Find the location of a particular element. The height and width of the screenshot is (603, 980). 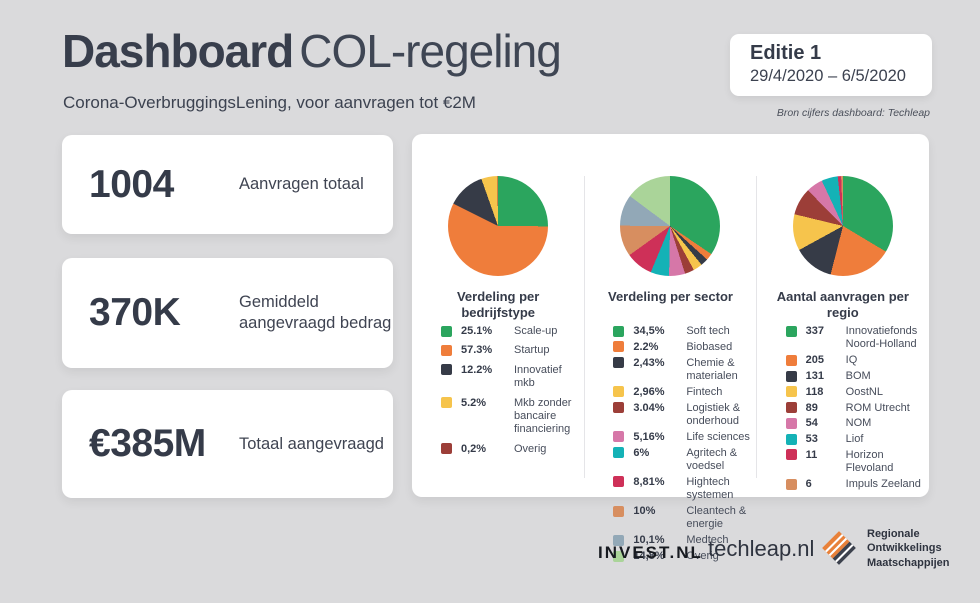

legend-value: 6% is located at coordinates (641, 452).